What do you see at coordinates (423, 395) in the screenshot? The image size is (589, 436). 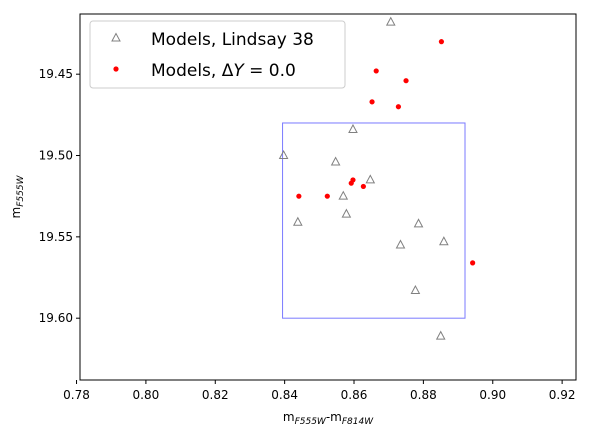 I see `x-tick-label: 0.88` at bounding box center [423, 395].